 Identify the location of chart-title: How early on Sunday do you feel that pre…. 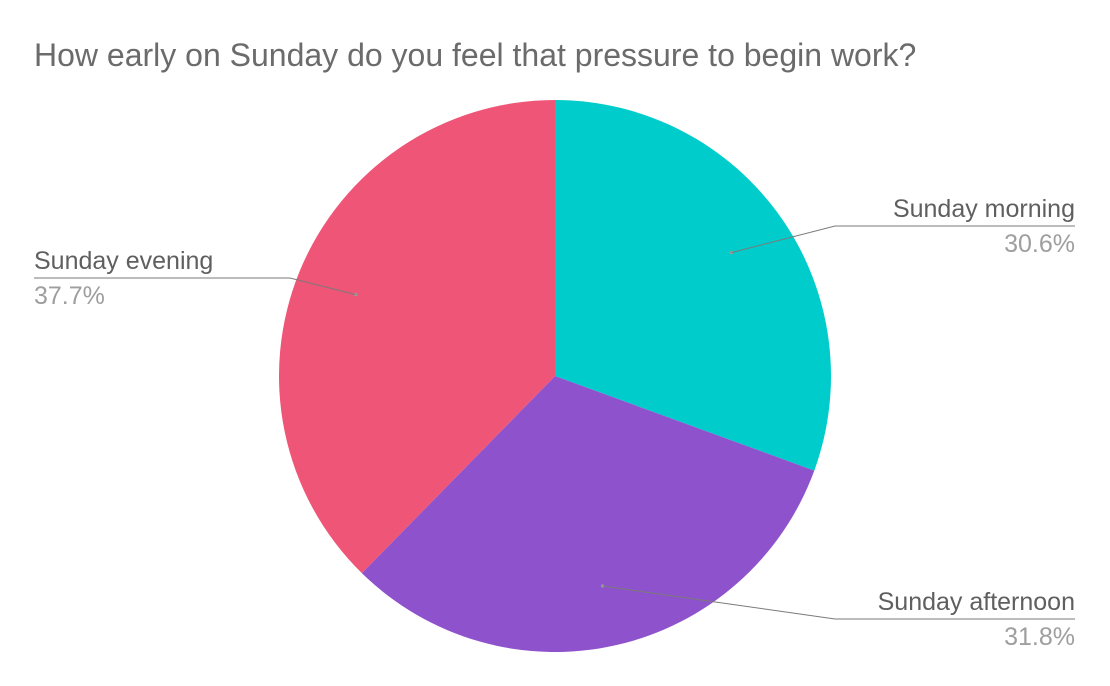
(475, 55).